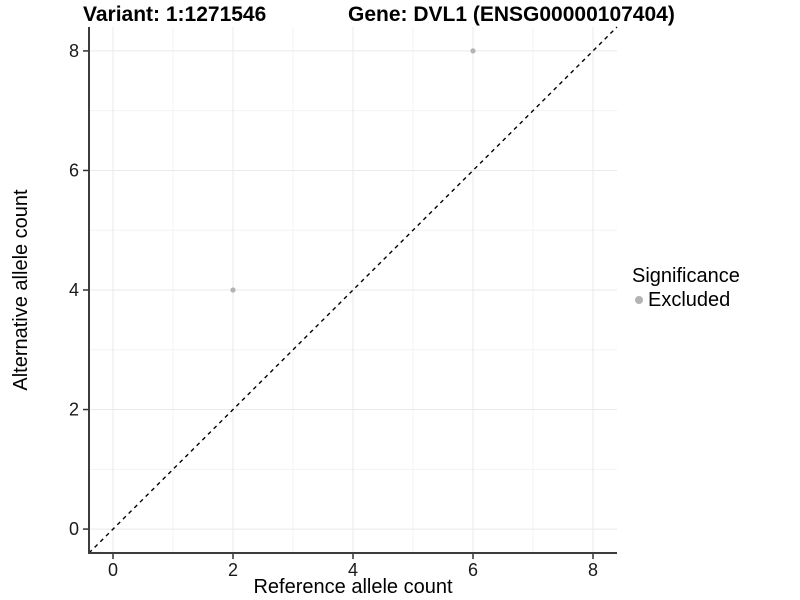 This screenshot has width=800, height=600. I want to click on x-axis-title: Reference allele count, so click(353, 587).